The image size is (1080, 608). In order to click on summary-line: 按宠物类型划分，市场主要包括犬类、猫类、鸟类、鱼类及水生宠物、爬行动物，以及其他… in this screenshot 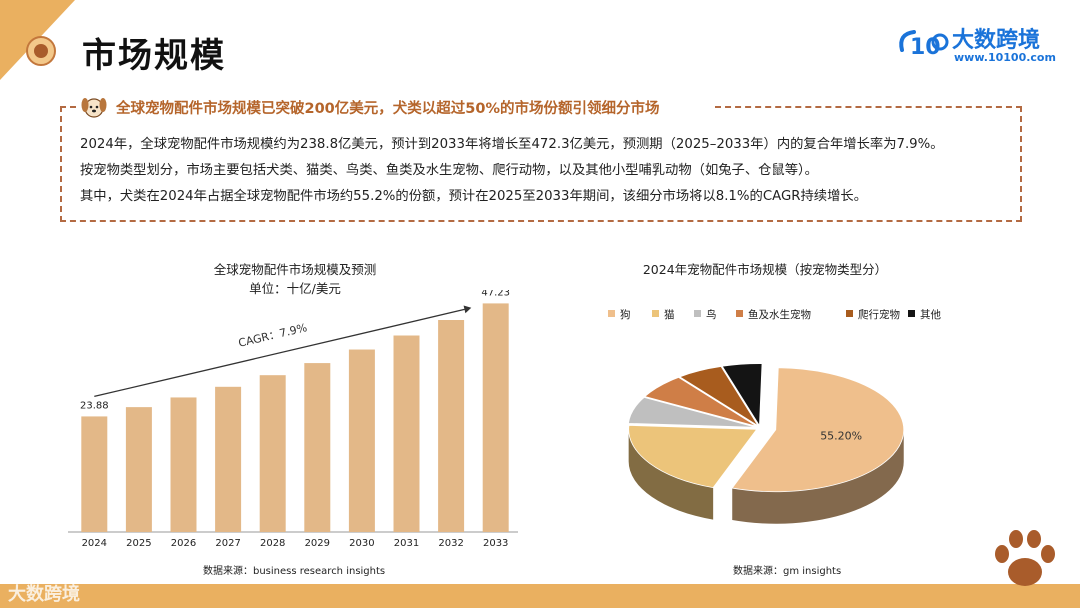, I will do `click(449, 170)`.